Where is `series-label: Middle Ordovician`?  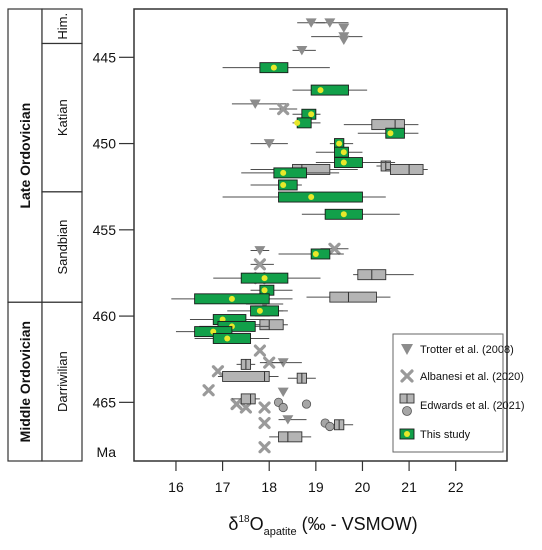
series-label: Middle Ordovician is located at coordinates (25, 381).